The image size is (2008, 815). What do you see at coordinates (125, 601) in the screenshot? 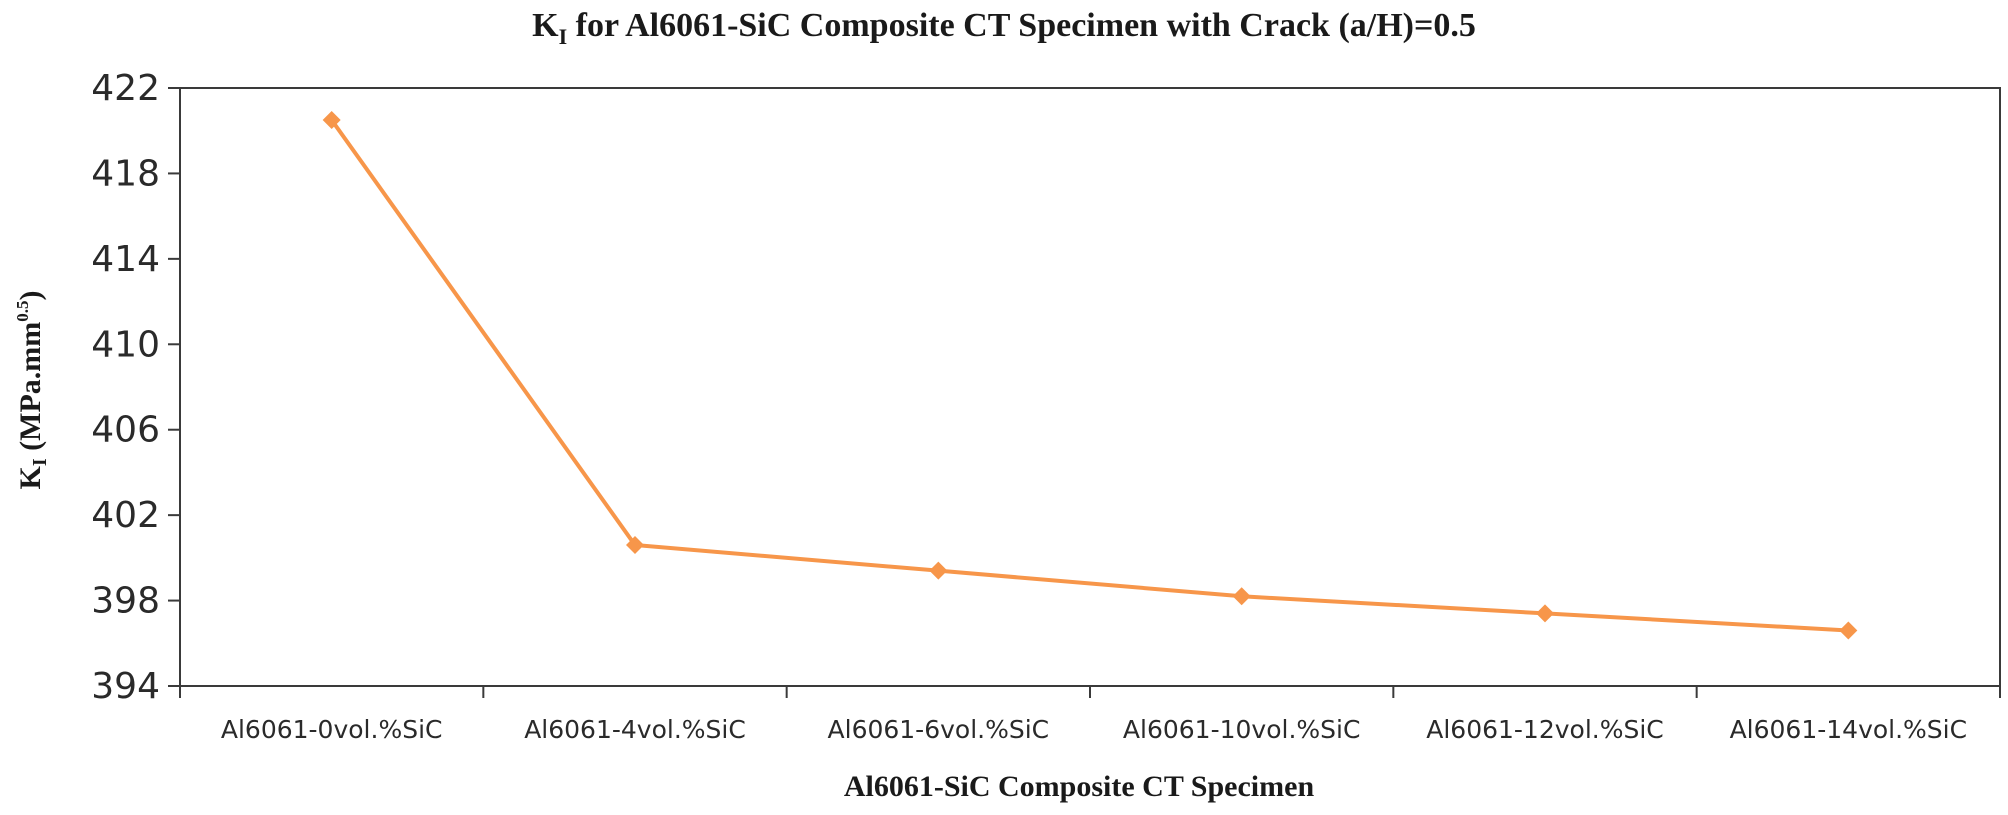
I see `y-tick-label: 398` at bounding box center [125, 601].